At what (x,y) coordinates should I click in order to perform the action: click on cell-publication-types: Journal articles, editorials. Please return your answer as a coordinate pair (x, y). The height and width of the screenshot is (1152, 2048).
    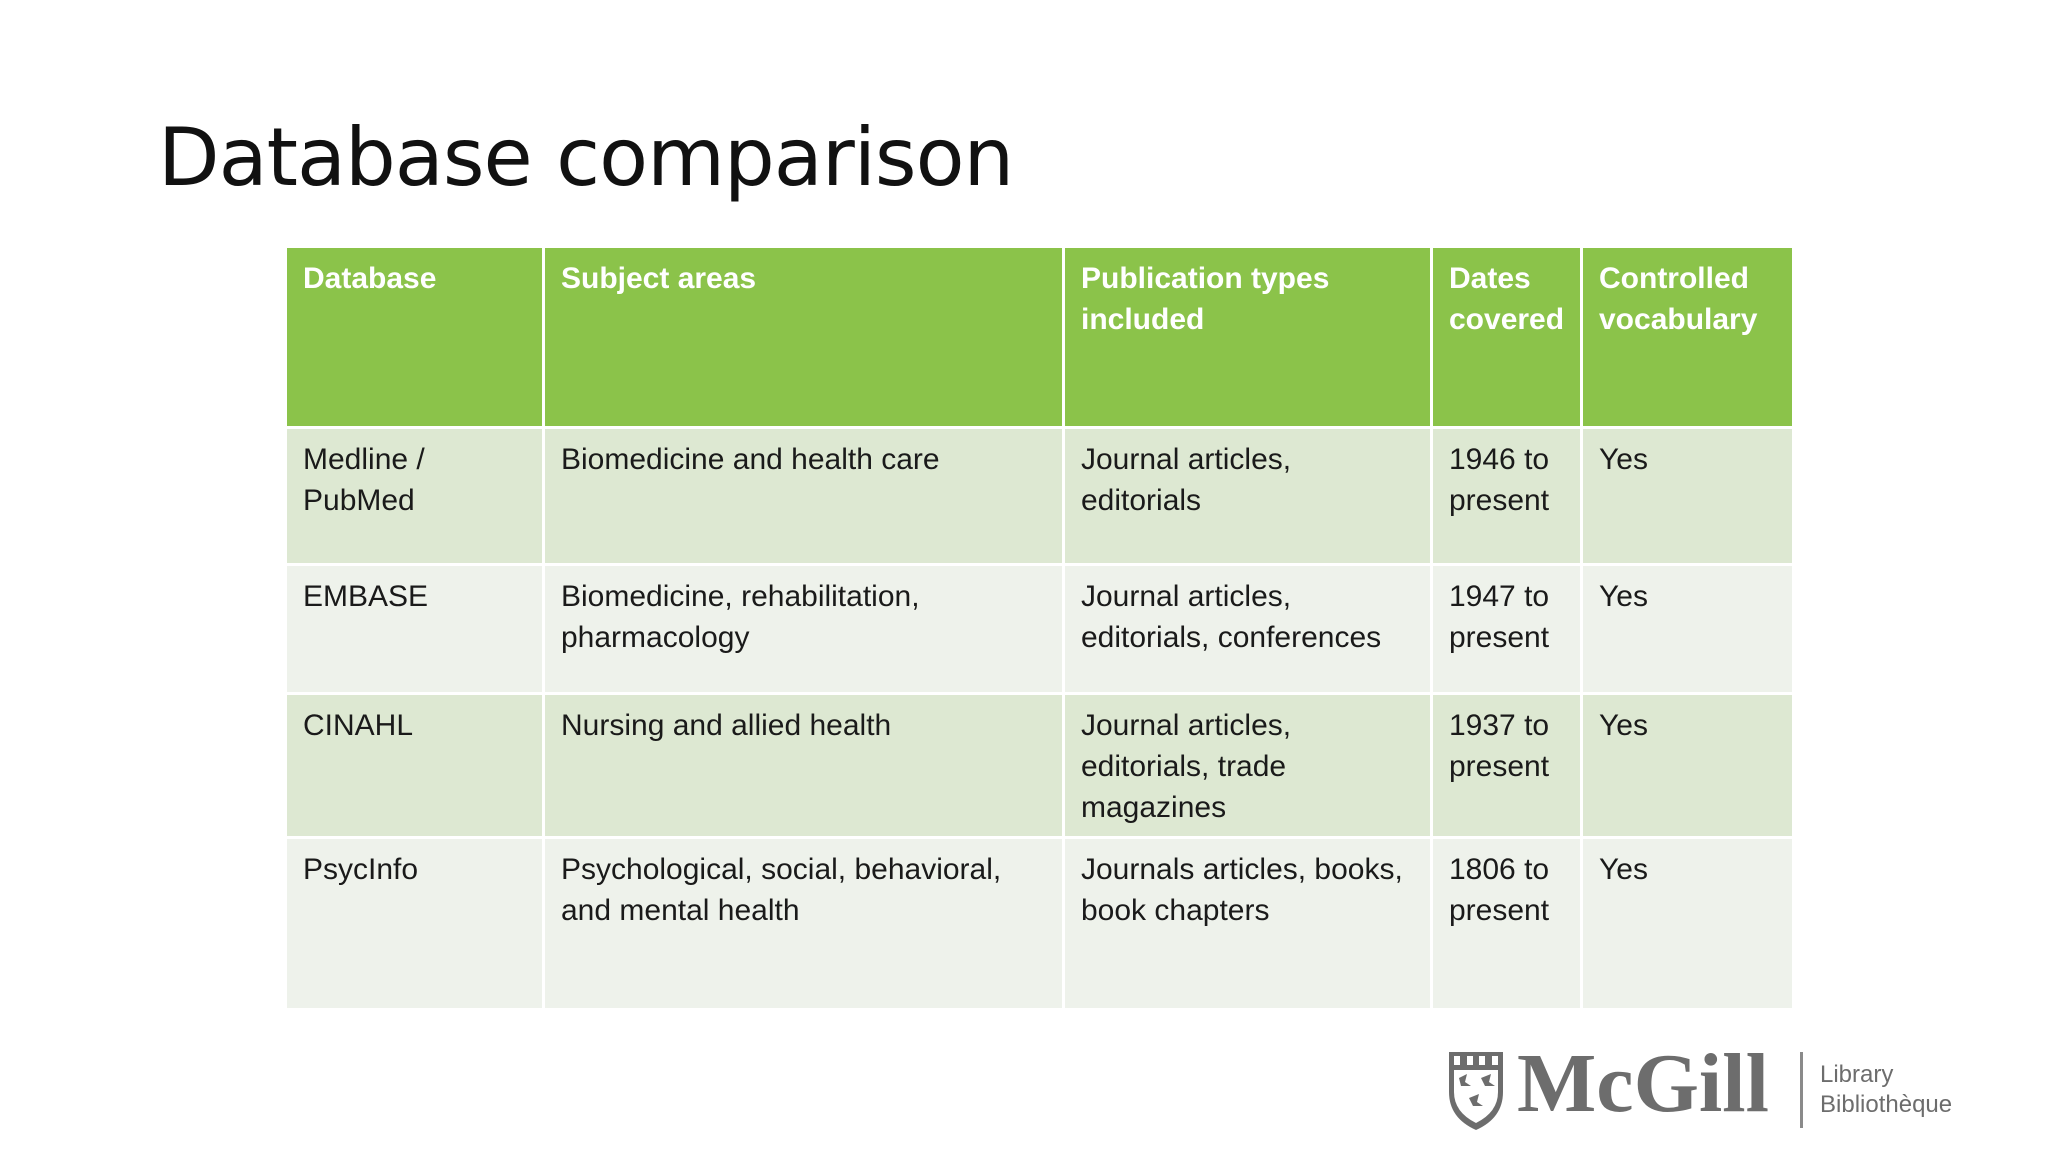
    Looking at the image, I should click on (1247, 496).